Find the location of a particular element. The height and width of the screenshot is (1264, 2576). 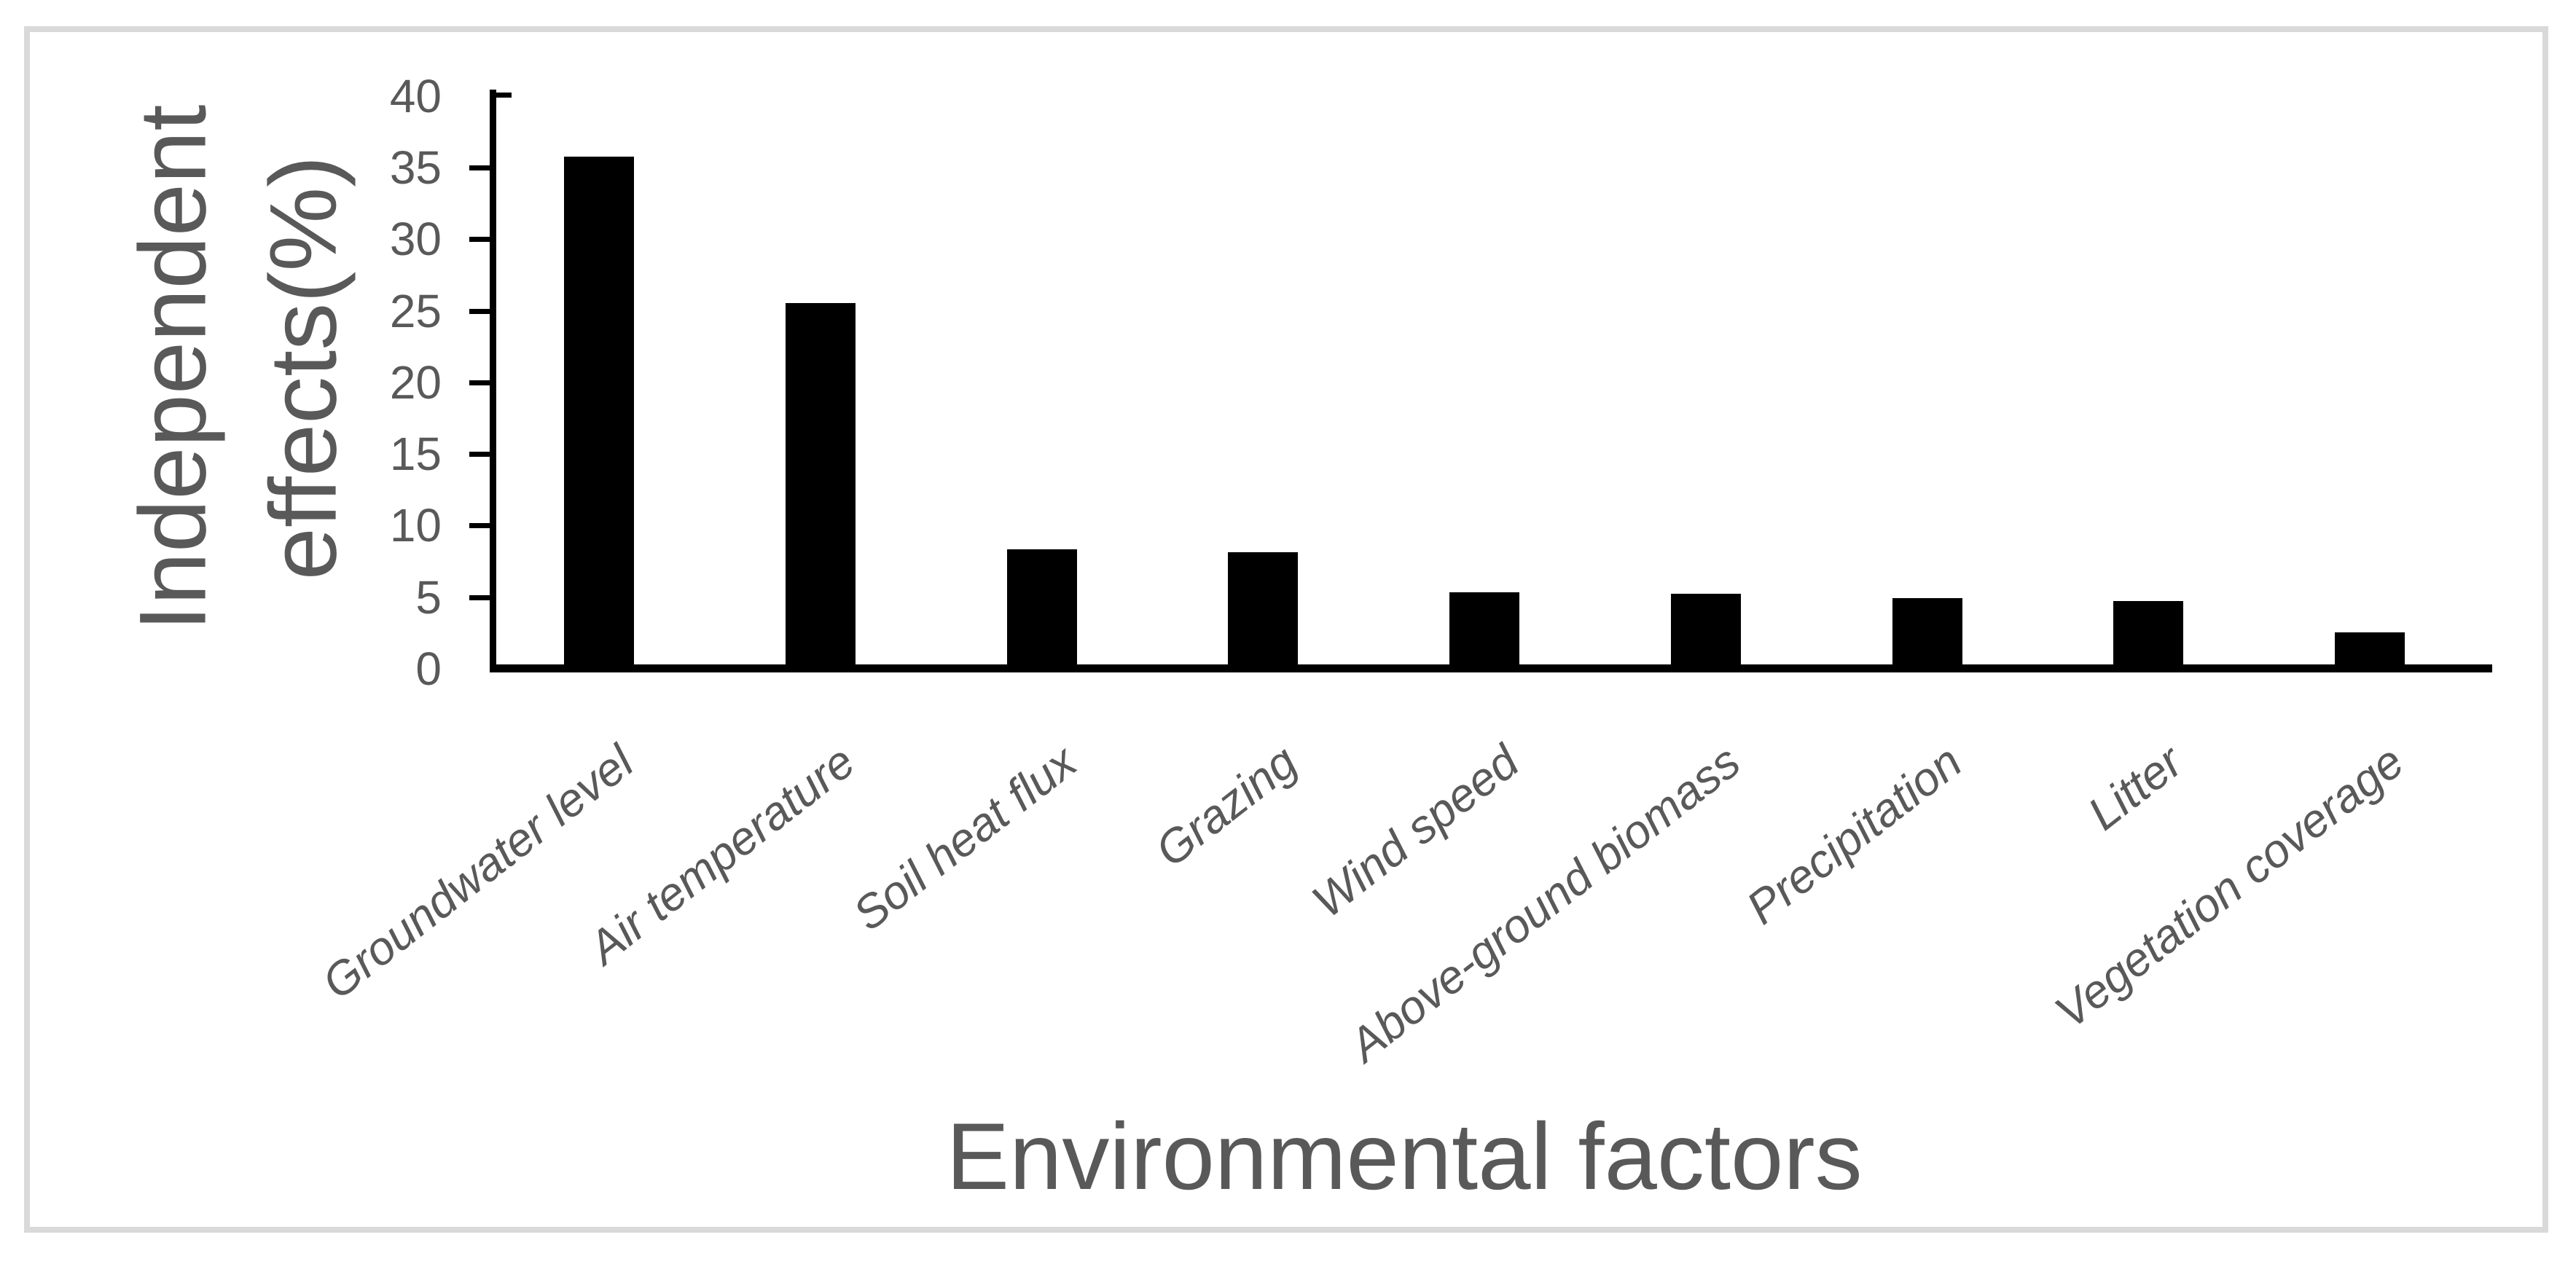

y-axis-tick-label: 0 is located at coordinates (428, 669).